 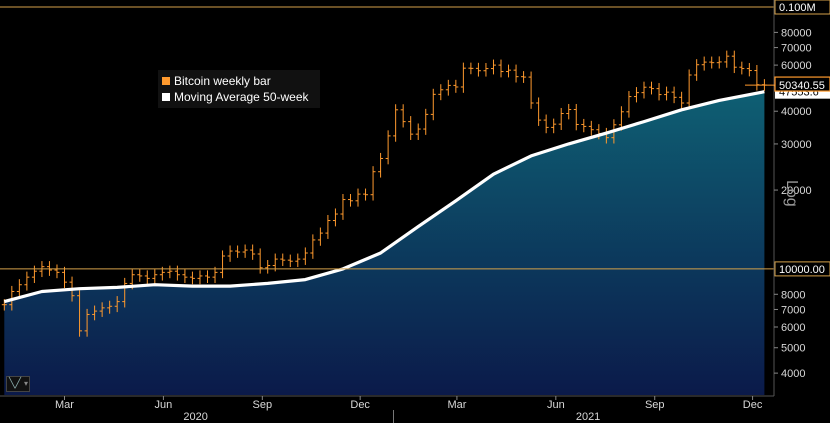 I want to click on reference-label: 10000.00, so click(x=802, y=270).